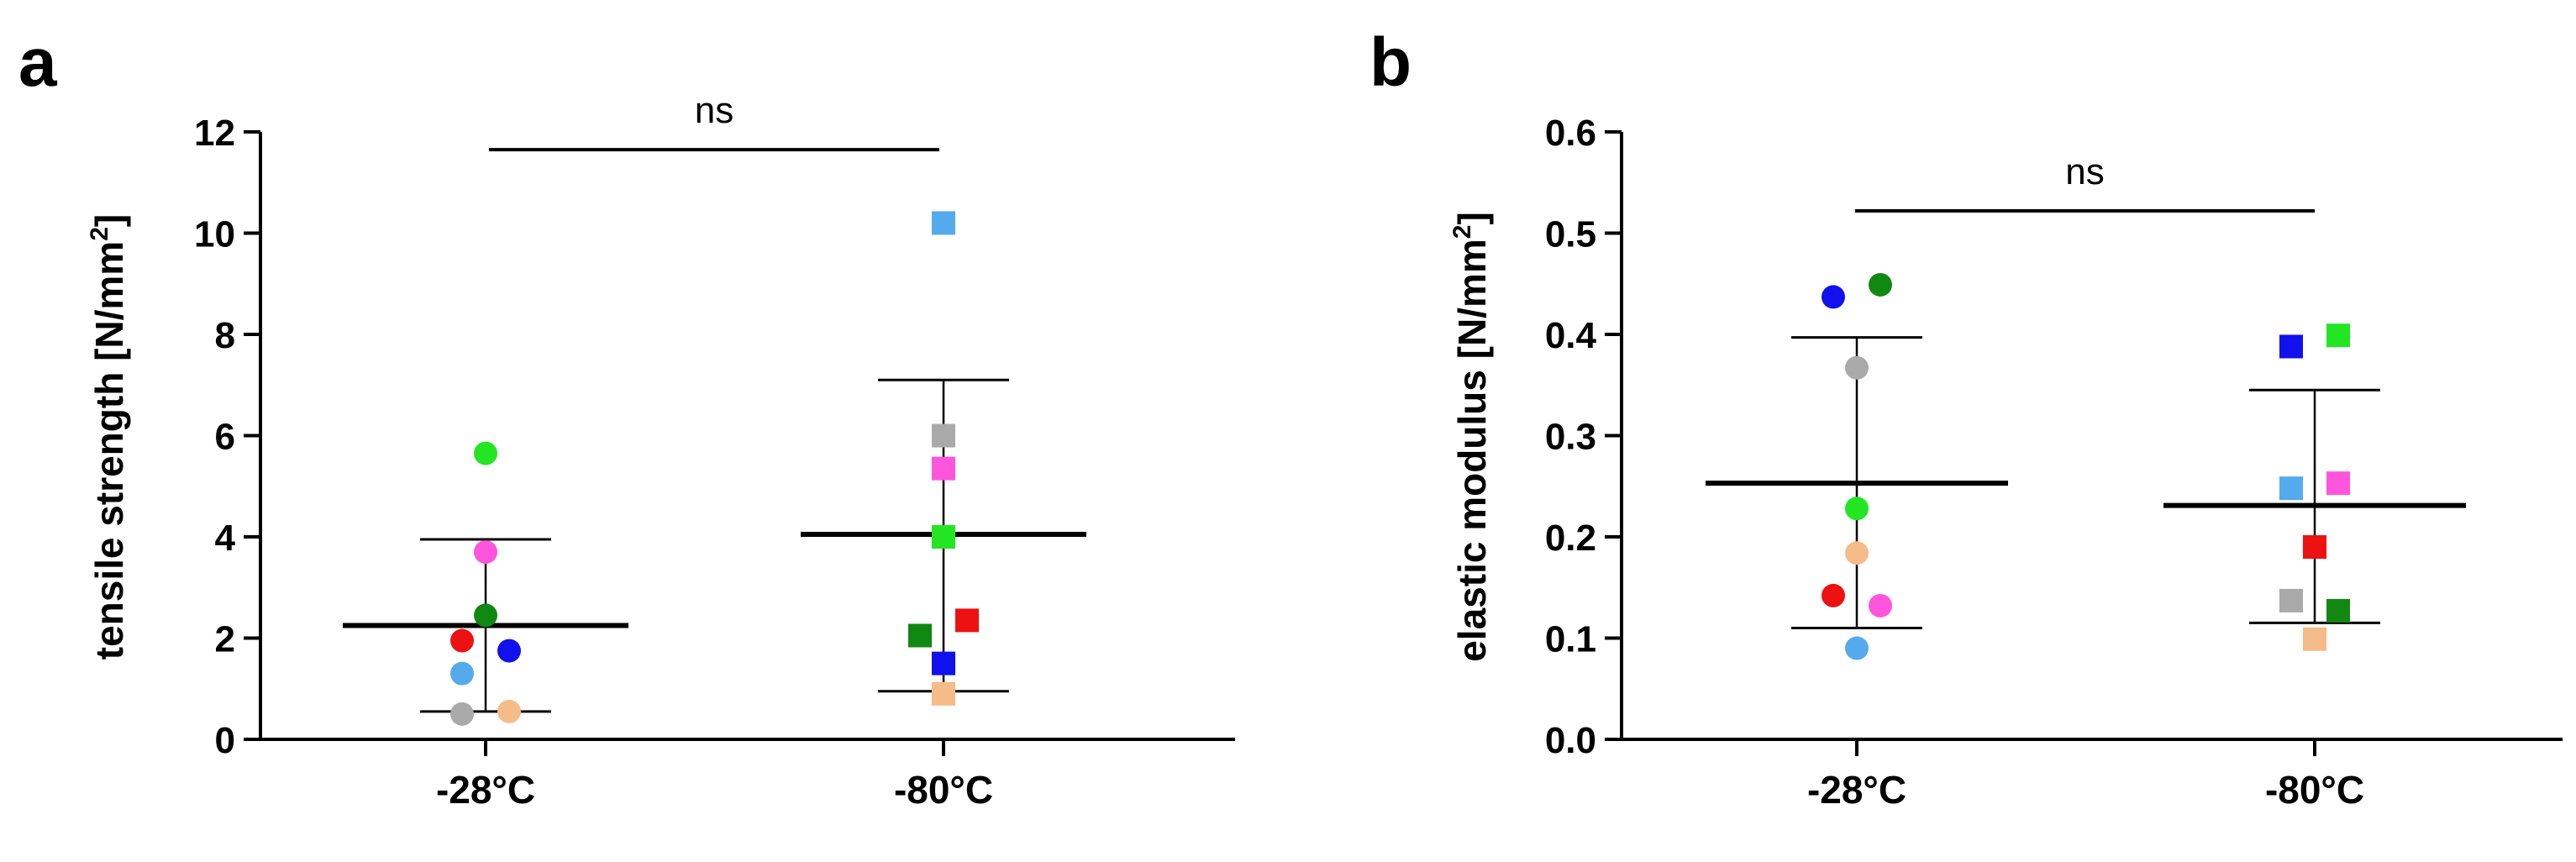 The image size is (2576, 862). Describe the element at coordinates (1570, 538) in the screenshot. I see `y-tick-label: 0.2` at that location.